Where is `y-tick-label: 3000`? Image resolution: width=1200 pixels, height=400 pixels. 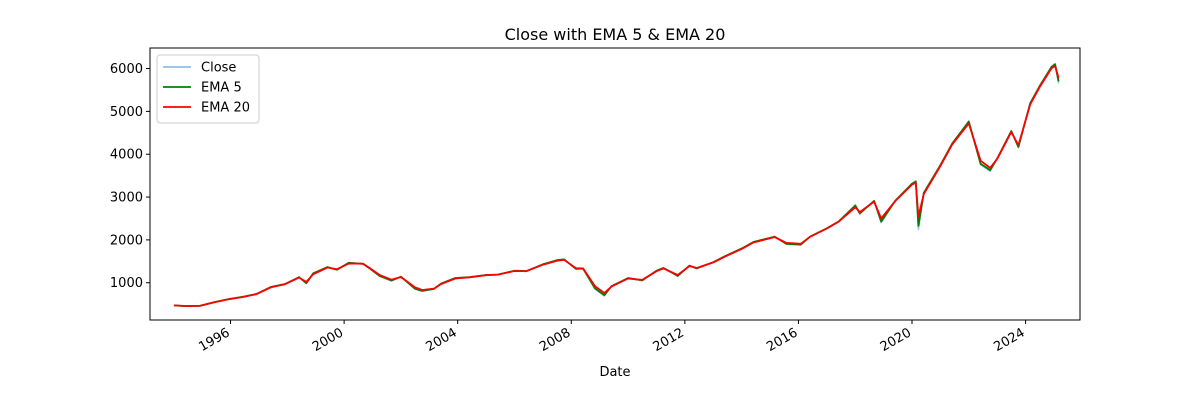
y-tick-label: 3000 is located at coordinates (126, 198).